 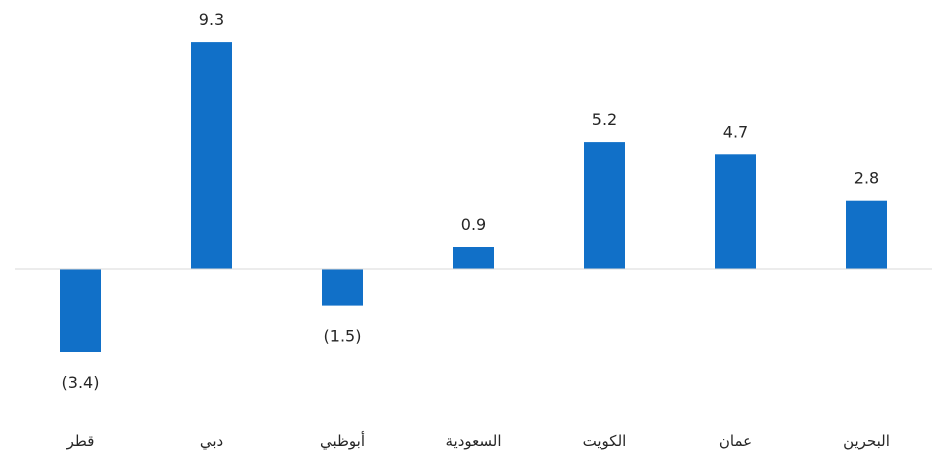 What do you see at coordinates (866, 441) in the screenshot?
I see `category-label-6: البحرين` at bounding box center [866, 441].